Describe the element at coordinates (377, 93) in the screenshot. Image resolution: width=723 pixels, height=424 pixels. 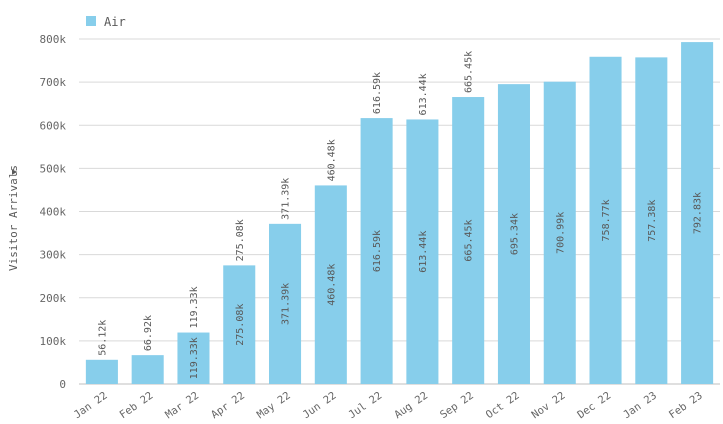
I see `data-label-outside: 616.59k` at that location.